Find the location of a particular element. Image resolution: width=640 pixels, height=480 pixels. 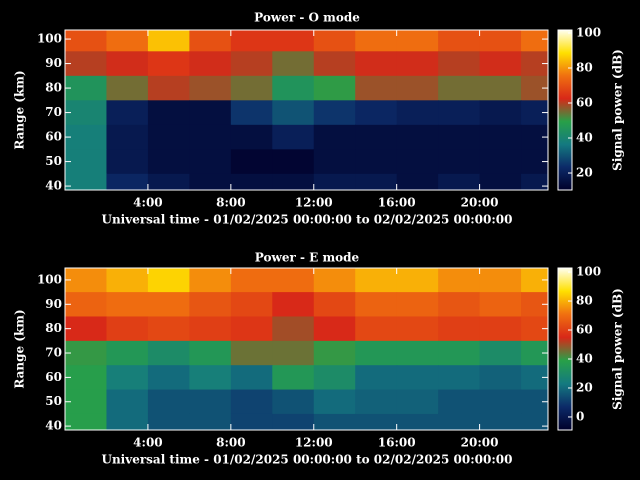

x-tick-label: 20:00 is located at coordinates (480, 443).